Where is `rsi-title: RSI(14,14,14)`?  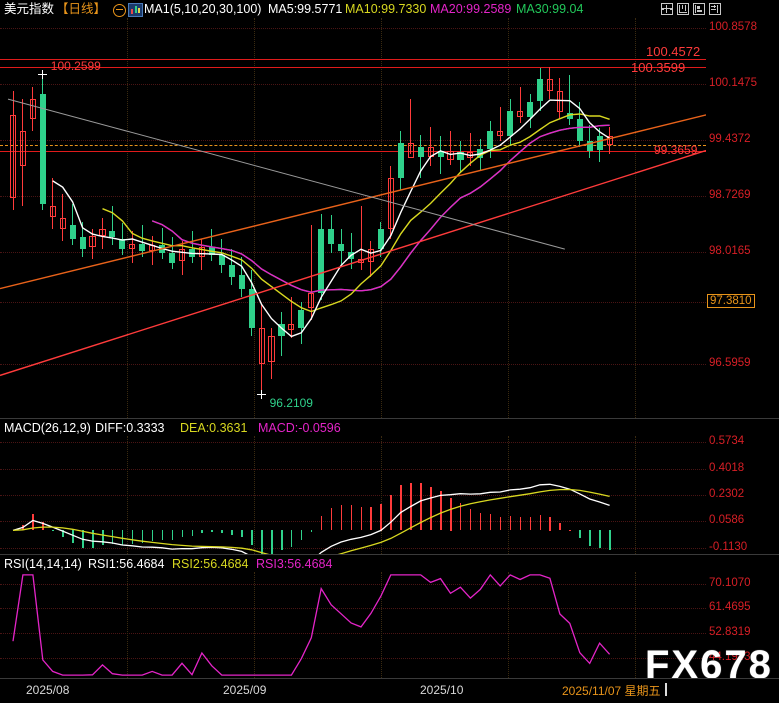
rsi-title: RSI(14,14,14) is located at coordinates (43, 564).